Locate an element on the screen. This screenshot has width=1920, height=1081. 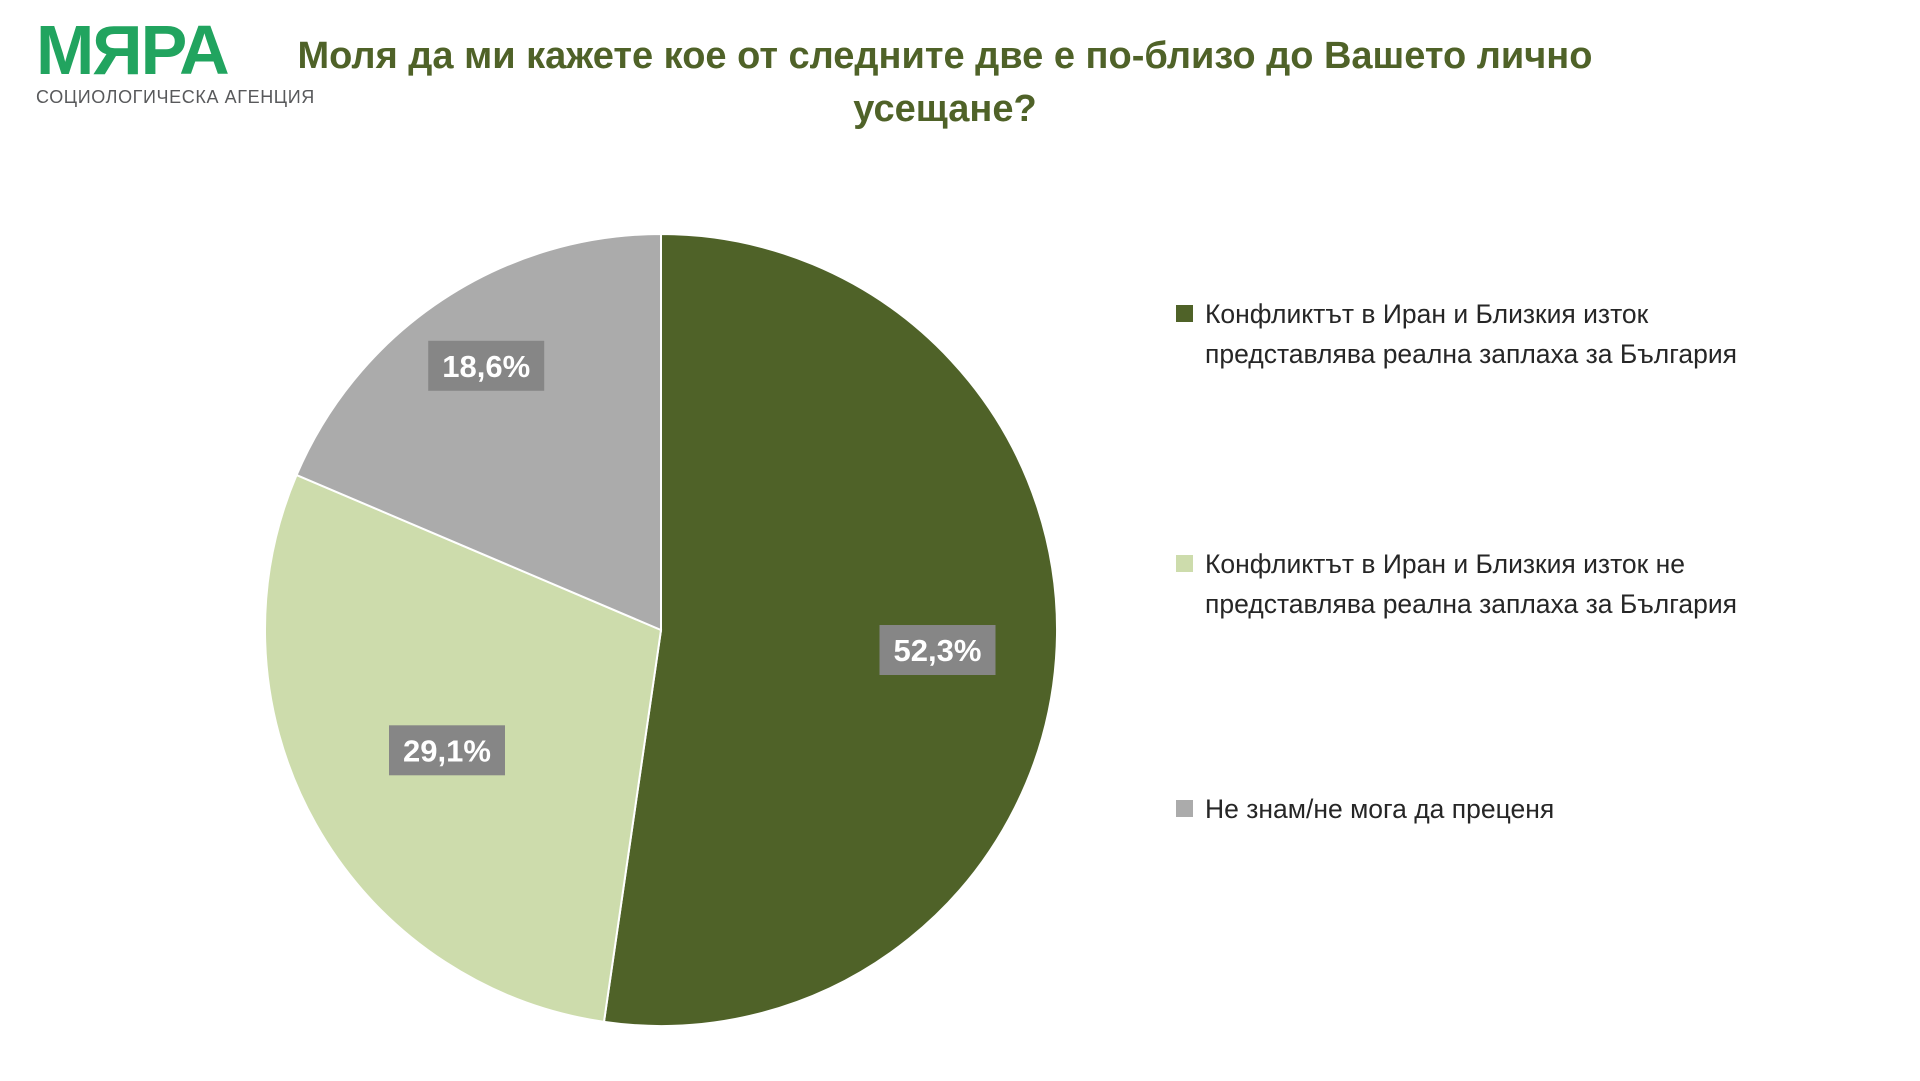
pie-data-label-2: 18,6% is located at coordinates (486, 365).